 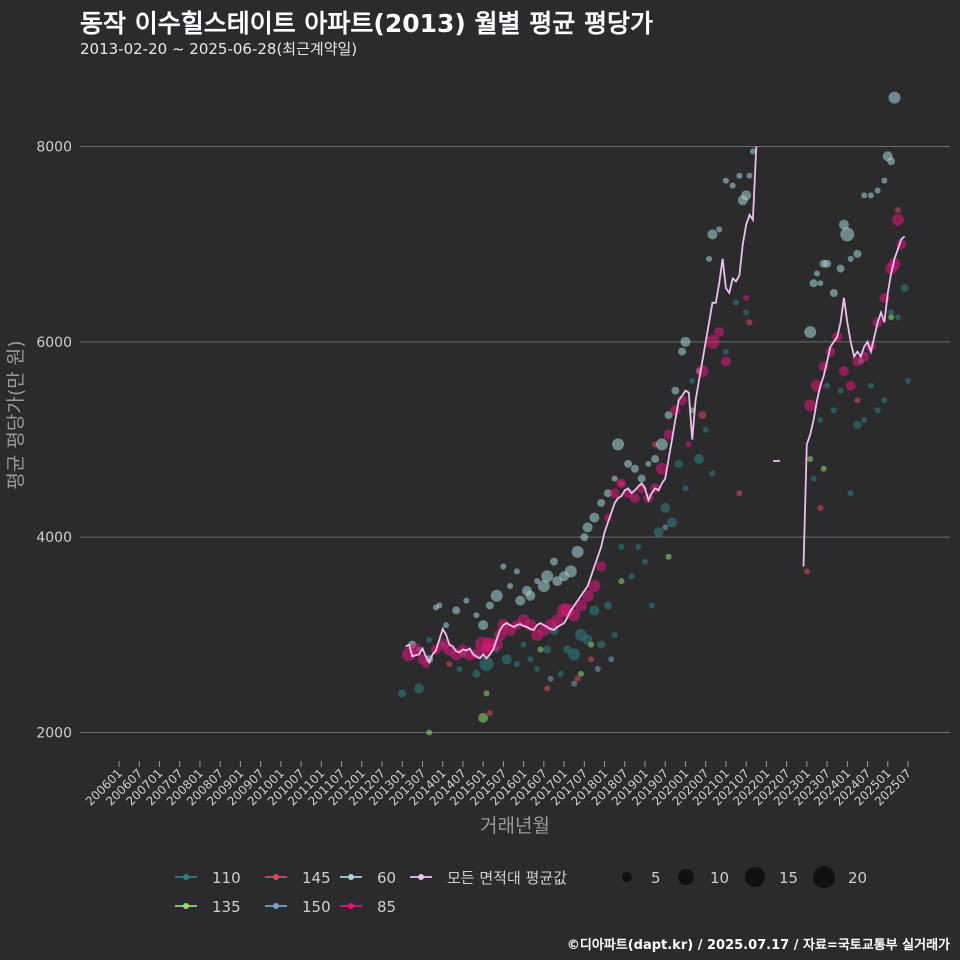 What do you see at coordinates (857, 878) in the screenshot?
I see `legend-size-label: 20` at bounding box center [857, 878].